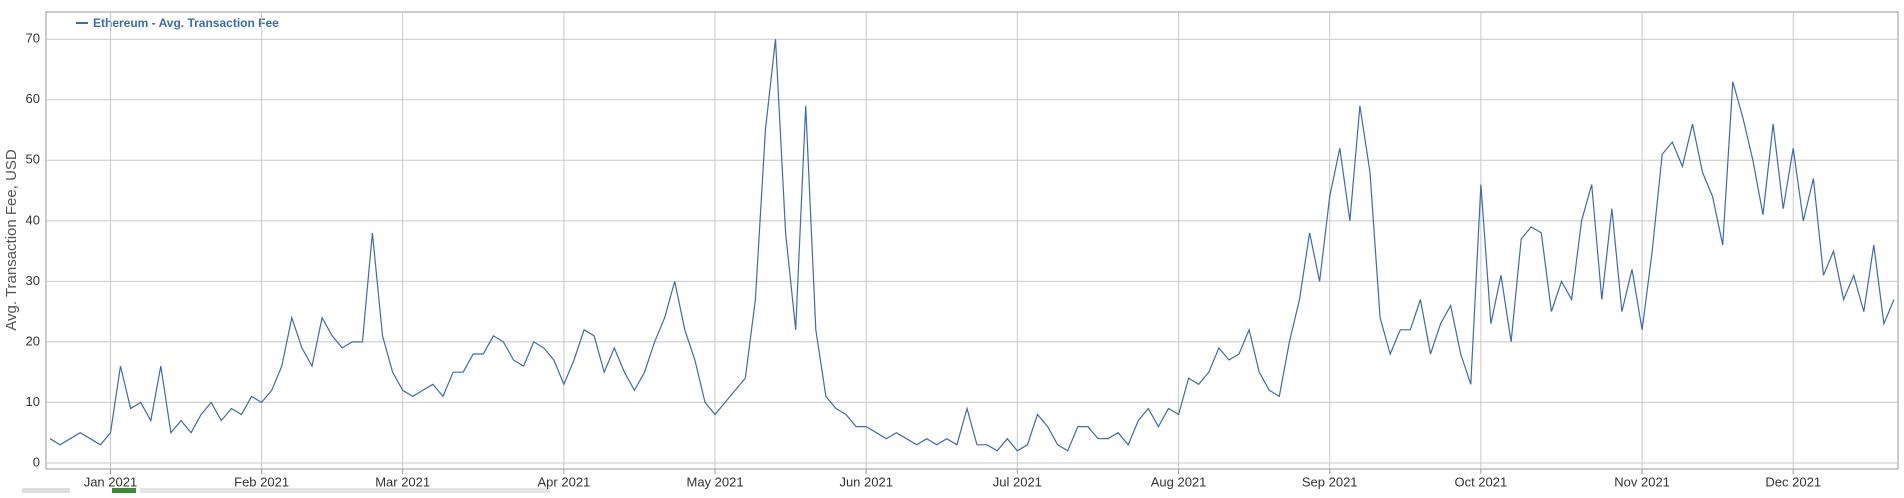 The height and width of the screenshot is (498, 1904). Describe the element at coordinates (33, 280) in the screenshot. I see `y-tick-label: 30` at that location.